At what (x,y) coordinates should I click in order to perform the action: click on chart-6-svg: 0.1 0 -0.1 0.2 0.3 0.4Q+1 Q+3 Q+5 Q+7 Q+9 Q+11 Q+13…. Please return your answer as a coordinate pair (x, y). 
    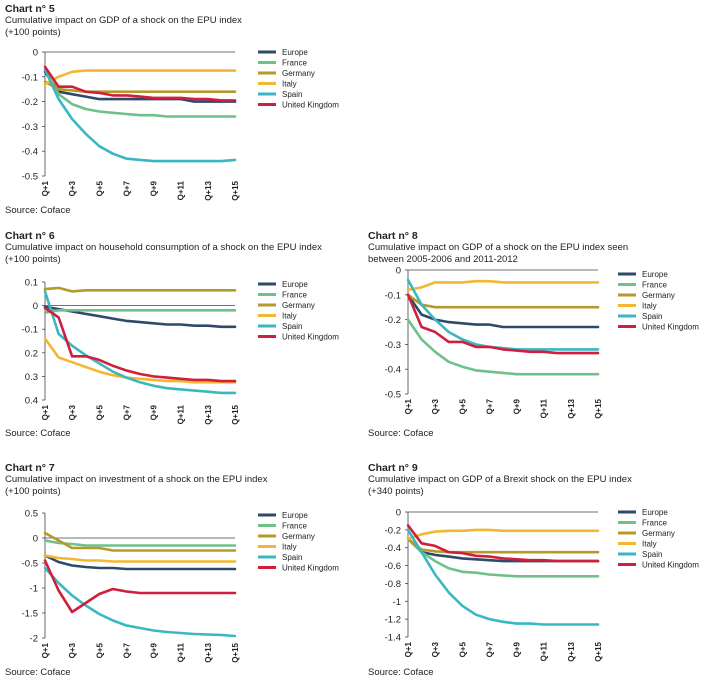
    Looking at the image, I should click on (181, 351).